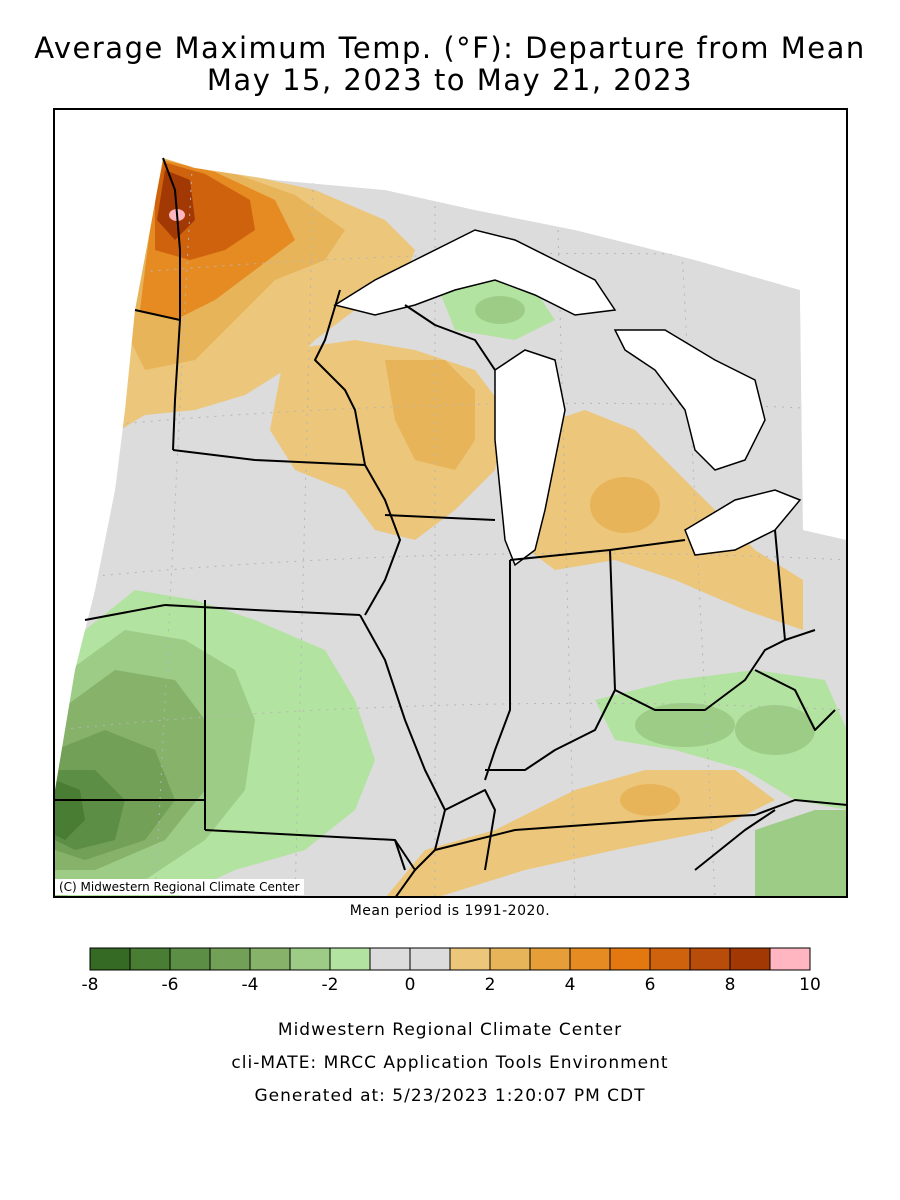  What do you see at coordinates (125, 612) in the screenshot?
I see `border-sd-ne` at bounding box center [125, 612].